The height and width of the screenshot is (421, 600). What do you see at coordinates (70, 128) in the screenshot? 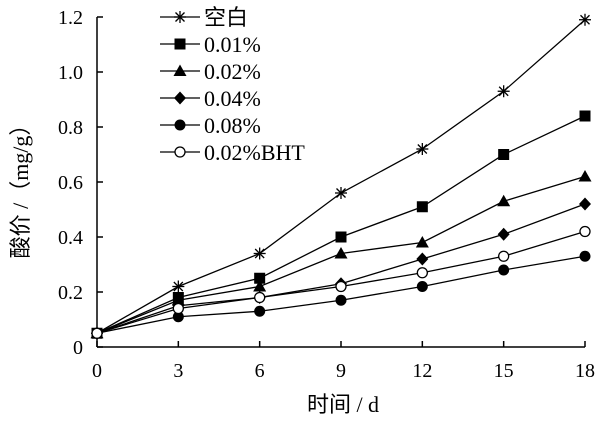
I see `y-tick-label: 0.8` at bounding box center [70, 128].